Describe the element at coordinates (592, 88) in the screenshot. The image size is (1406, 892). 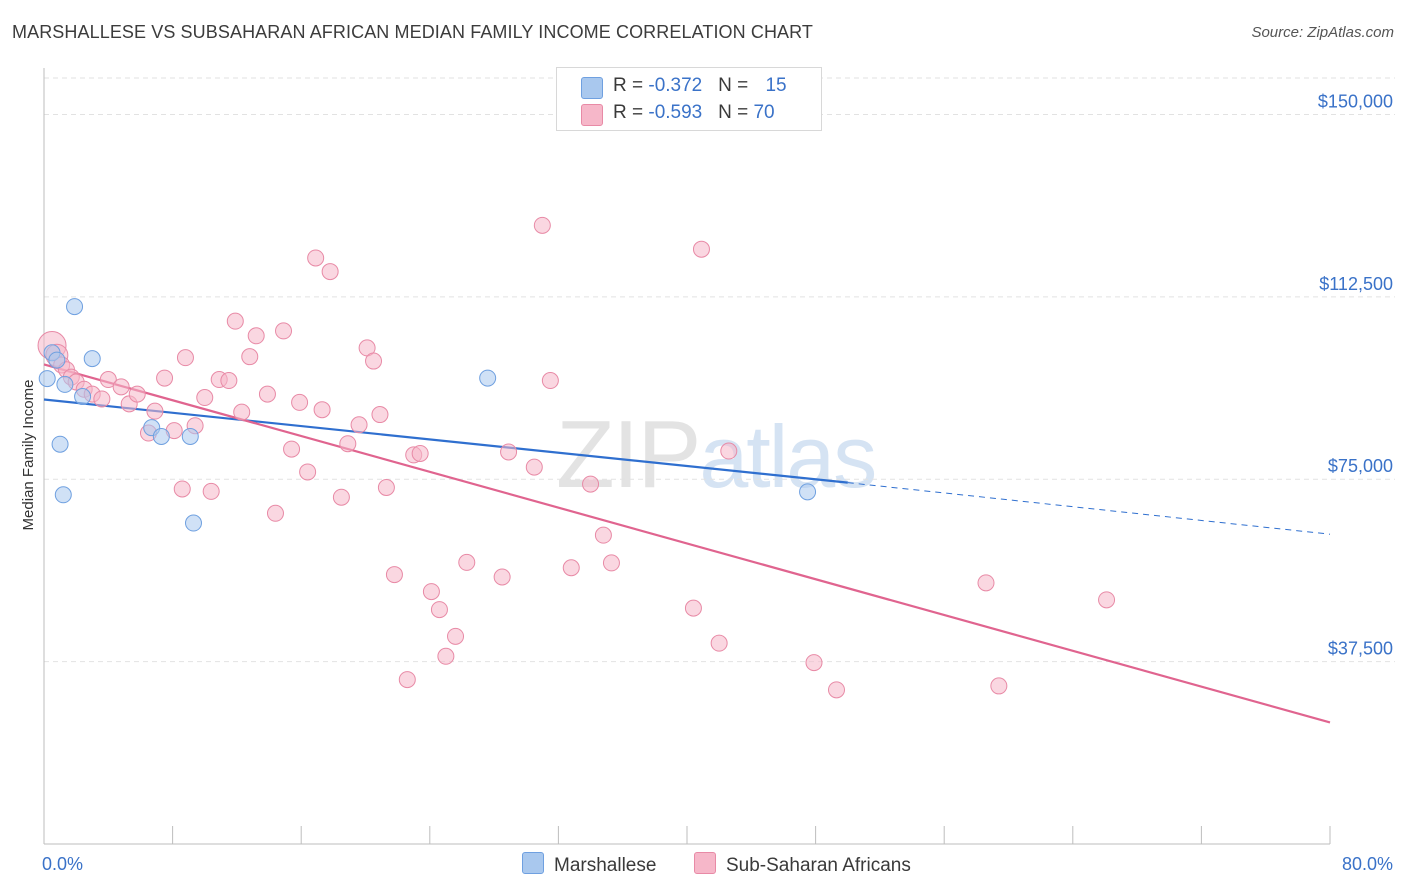
I see `legend-swatch-marshallese` at that location.